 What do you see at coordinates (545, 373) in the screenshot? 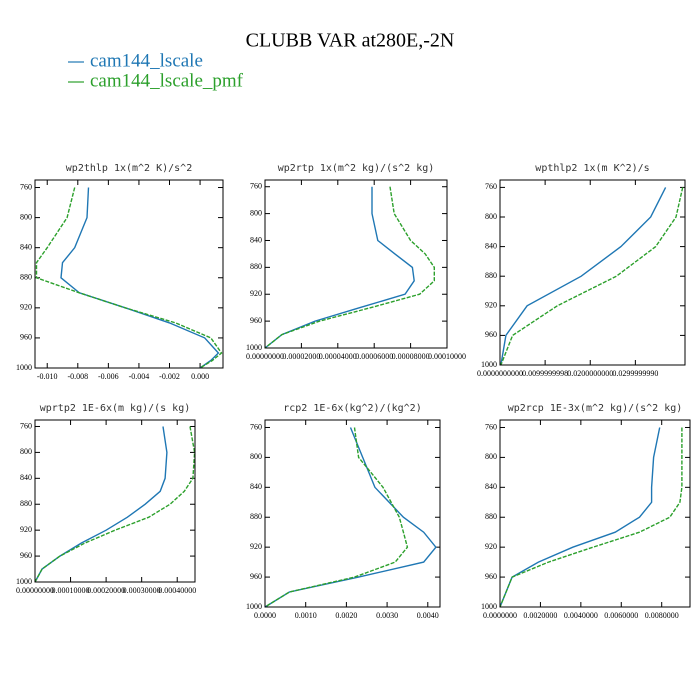
I see `x-tick-label: 0.0099999998` at bounding box center [545, 373].